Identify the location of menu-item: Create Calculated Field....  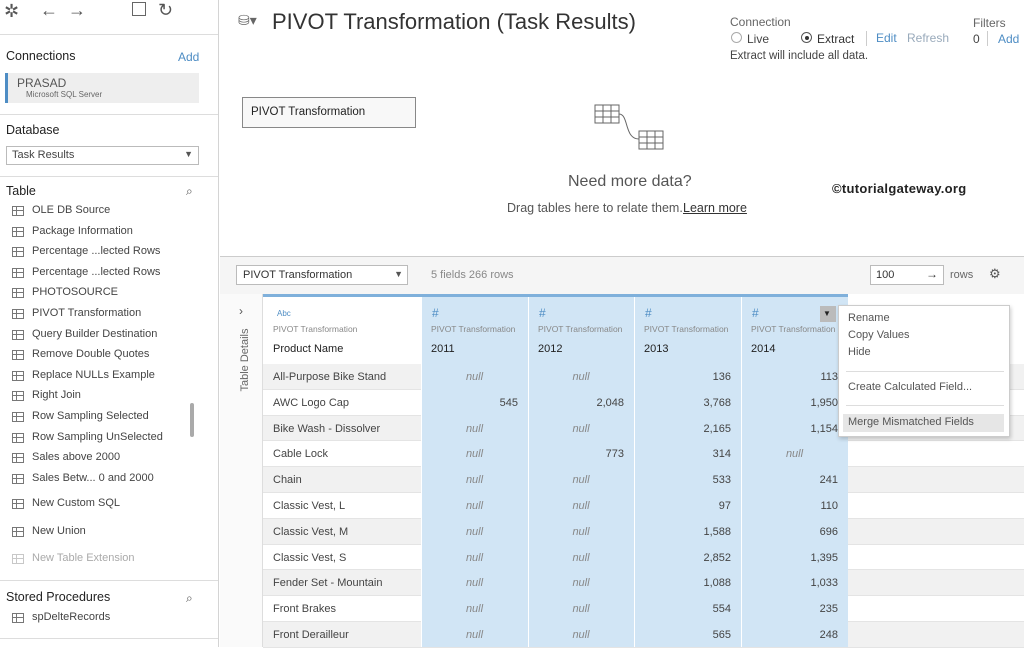
(910, 387).